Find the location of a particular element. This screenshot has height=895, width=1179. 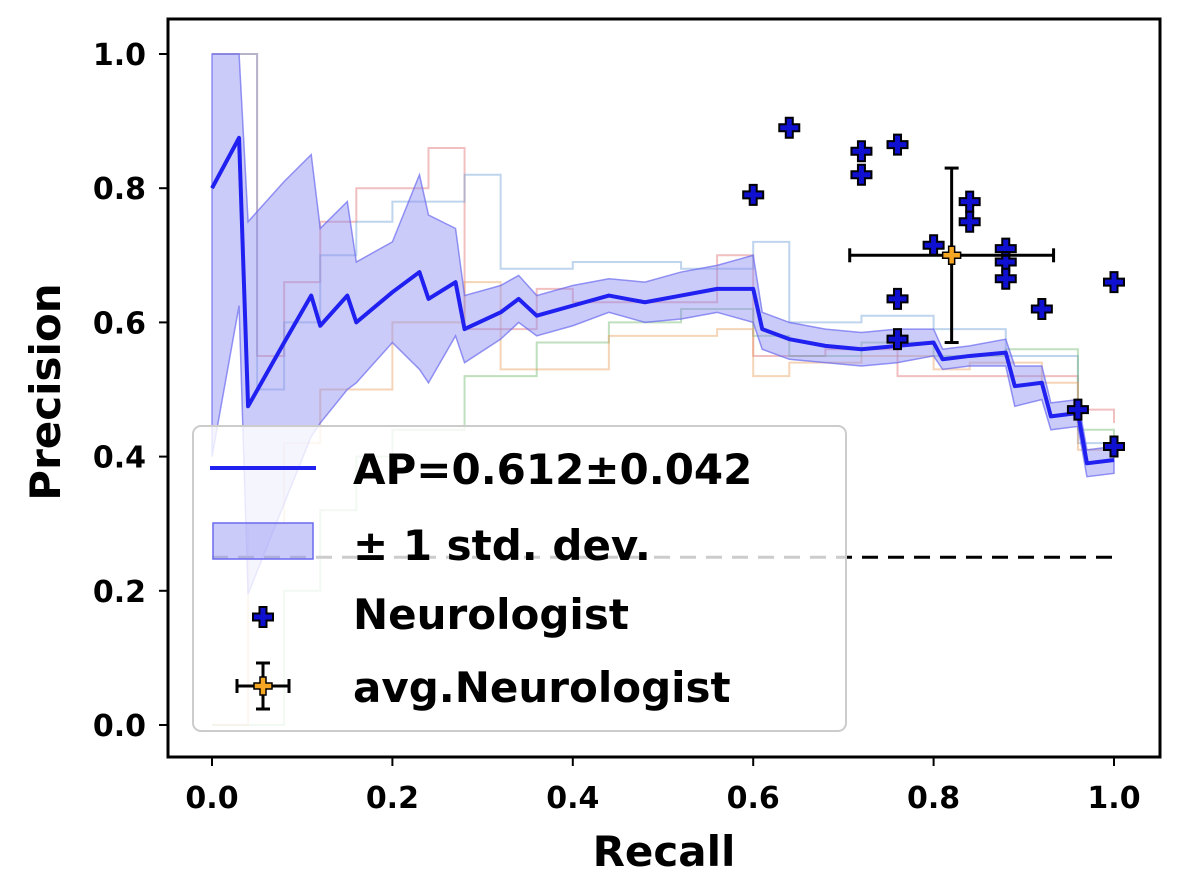

legend-avg-cross-marker is located at coordinates (263, 686).